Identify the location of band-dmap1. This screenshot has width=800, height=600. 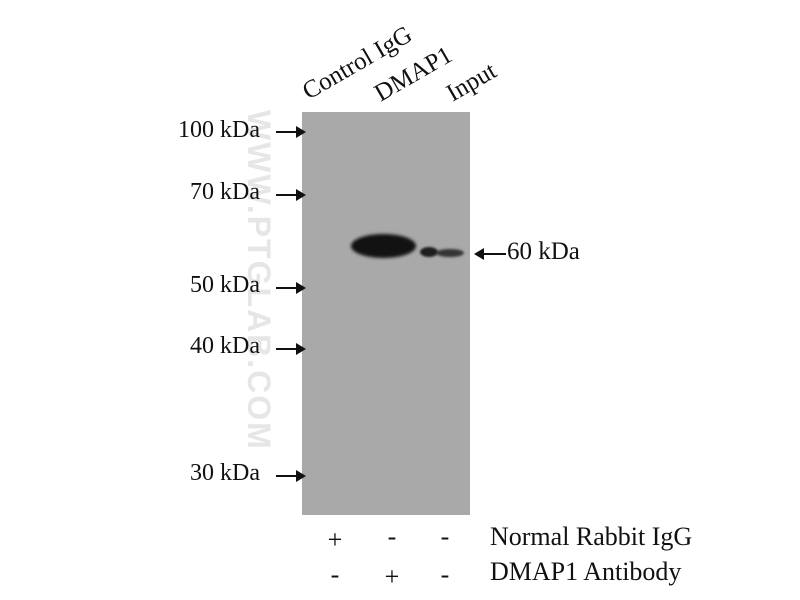
(383, 246).